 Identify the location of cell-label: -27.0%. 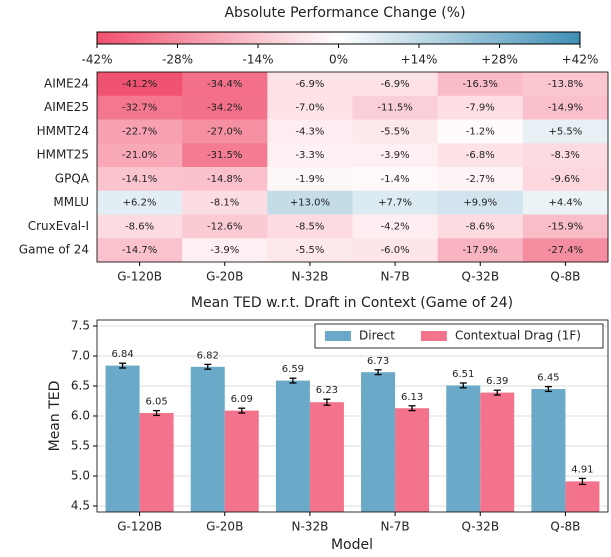
(224, 131).